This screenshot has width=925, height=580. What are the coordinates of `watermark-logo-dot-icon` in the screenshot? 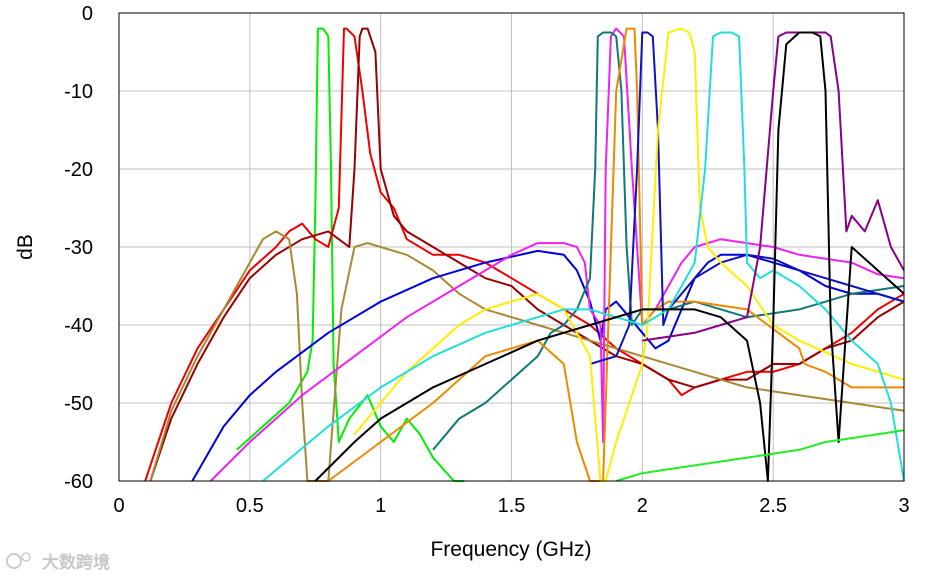 It's located at (26, 557).